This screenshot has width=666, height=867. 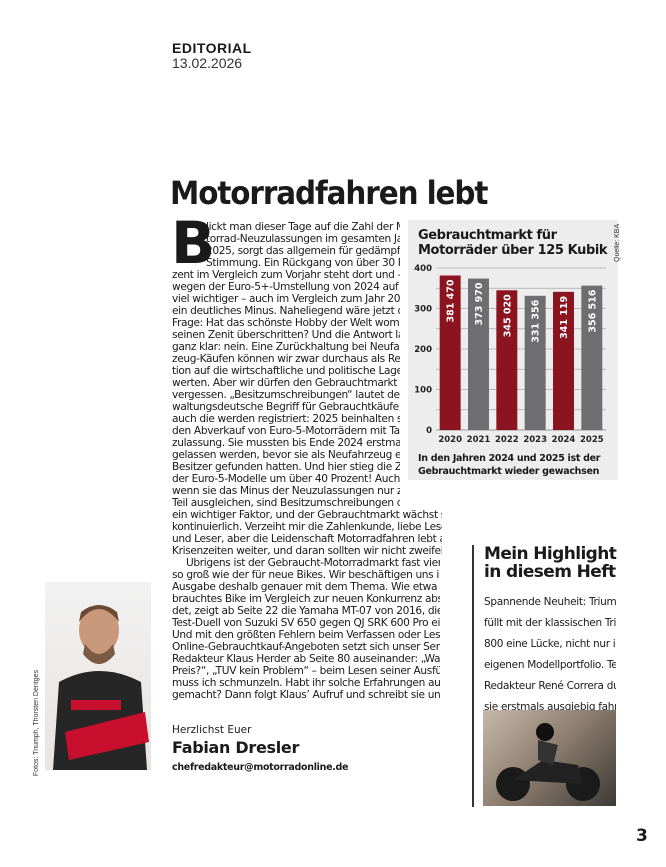 I want to click on author-photo, so click(x=98, y=676).